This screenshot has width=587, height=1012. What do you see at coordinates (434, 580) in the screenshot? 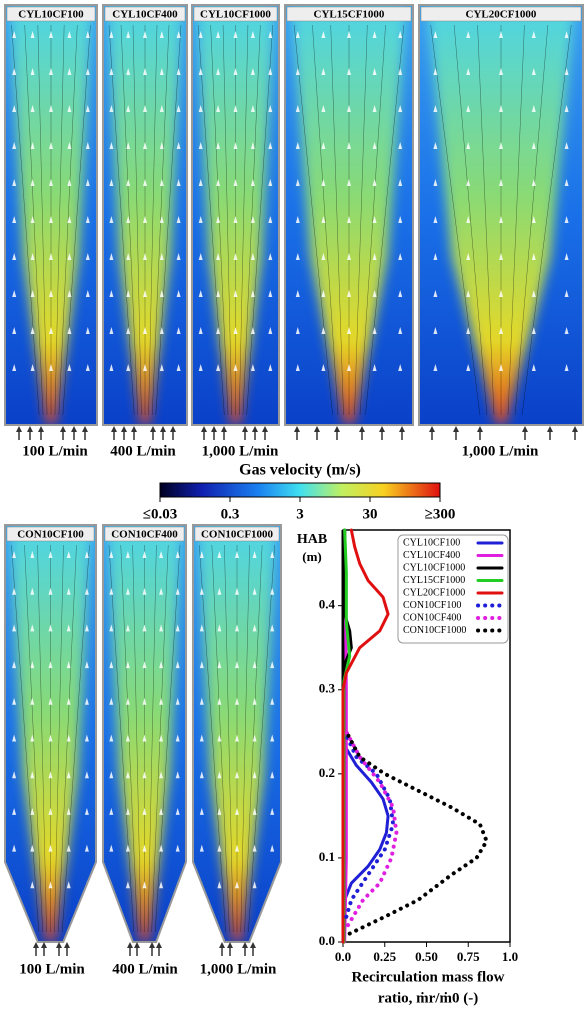
I see `legend-label: CYL15CF1000` at bounding box center [434, 580].